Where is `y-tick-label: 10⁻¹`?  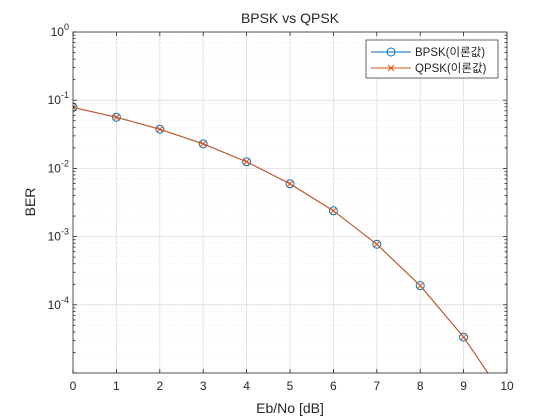 y-tick-label: 10⁻¹ is located at coordinates (58, 98).